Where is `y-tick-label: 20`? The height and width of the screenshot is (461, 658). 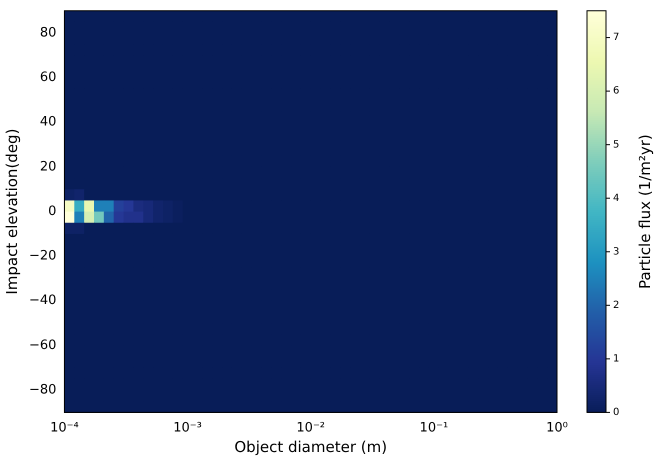 y-tick-label: 20 is located at coordinates (48, 166).